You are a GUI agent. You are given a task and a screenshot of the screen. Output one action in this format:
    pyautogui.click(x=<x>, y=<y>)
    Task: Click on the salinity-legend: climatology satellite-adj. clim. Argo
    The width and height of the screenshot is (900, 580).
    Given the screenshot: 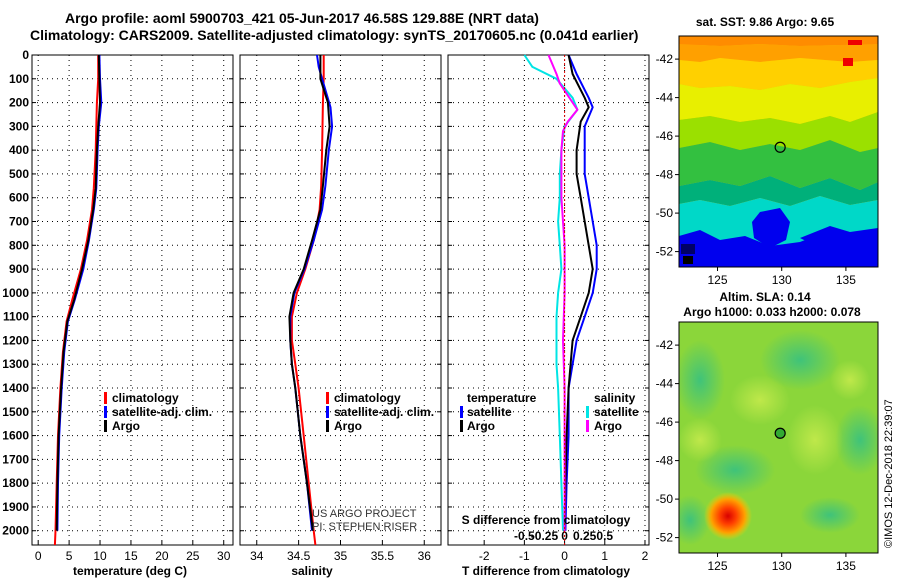 What is the action you would take?
    pyautogui.click(x=380, y=412)
    